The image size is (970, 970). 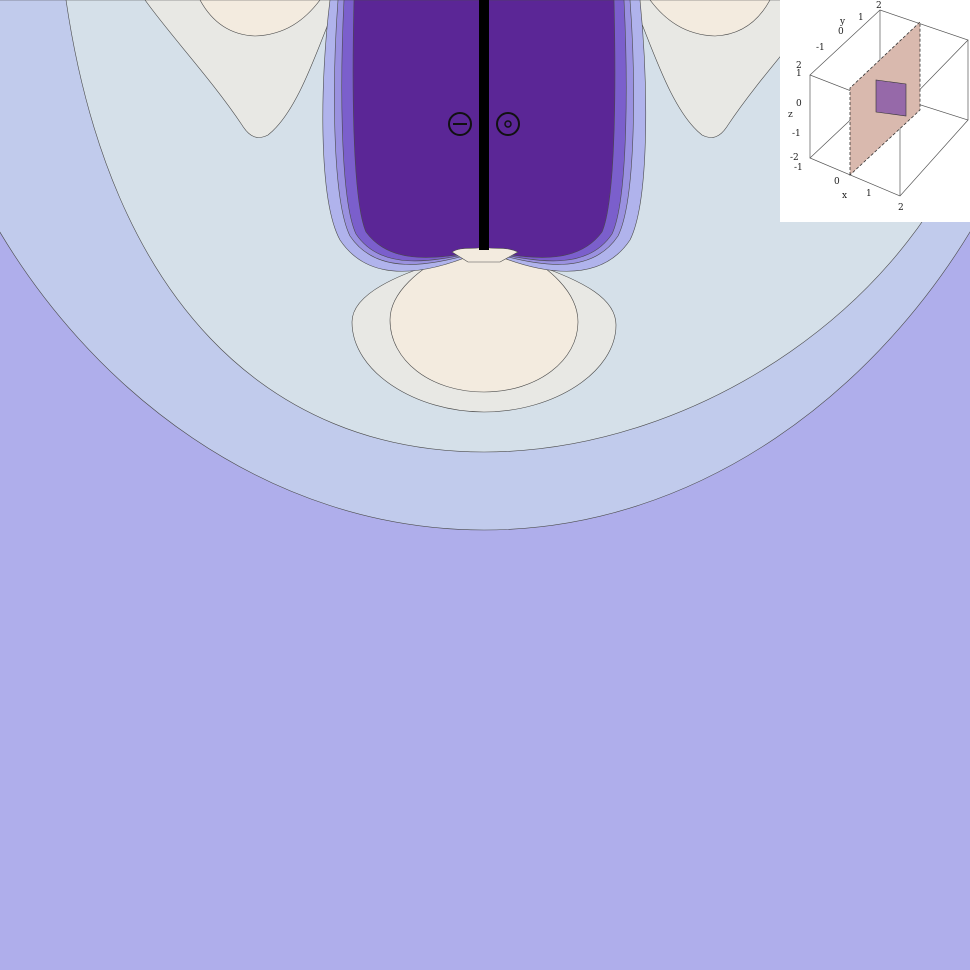 I want to click on inset-x-tick-0: 0, so click(x=837, y=182).